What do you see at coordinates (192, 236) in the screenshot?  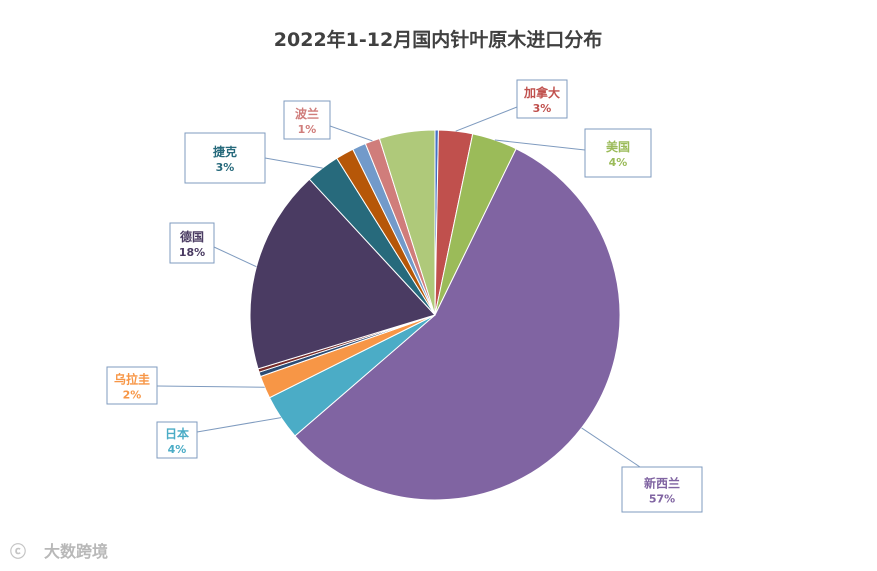 I see `callout-label: 德国` at bounding box center [192, 236].